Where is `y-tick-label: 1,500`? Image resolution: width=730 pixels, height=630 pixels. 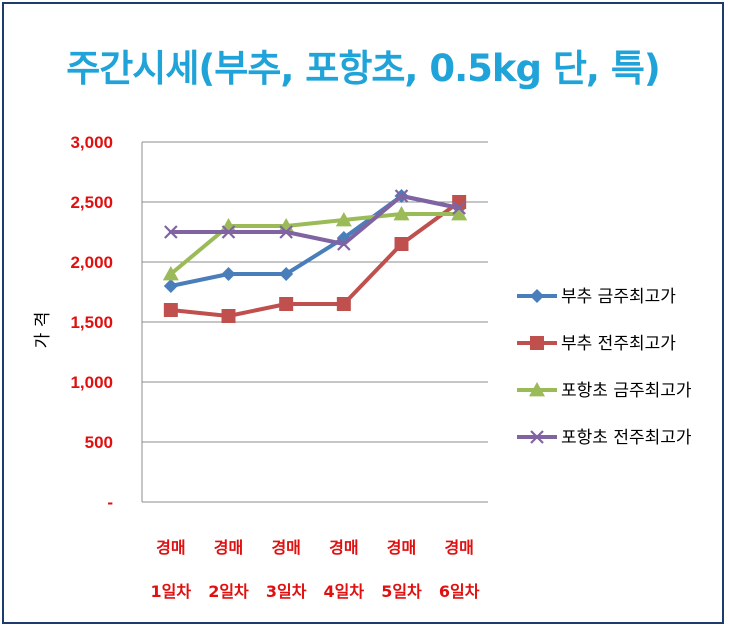
y-tick-label: 1,500 is located at coordinates (91, 322).